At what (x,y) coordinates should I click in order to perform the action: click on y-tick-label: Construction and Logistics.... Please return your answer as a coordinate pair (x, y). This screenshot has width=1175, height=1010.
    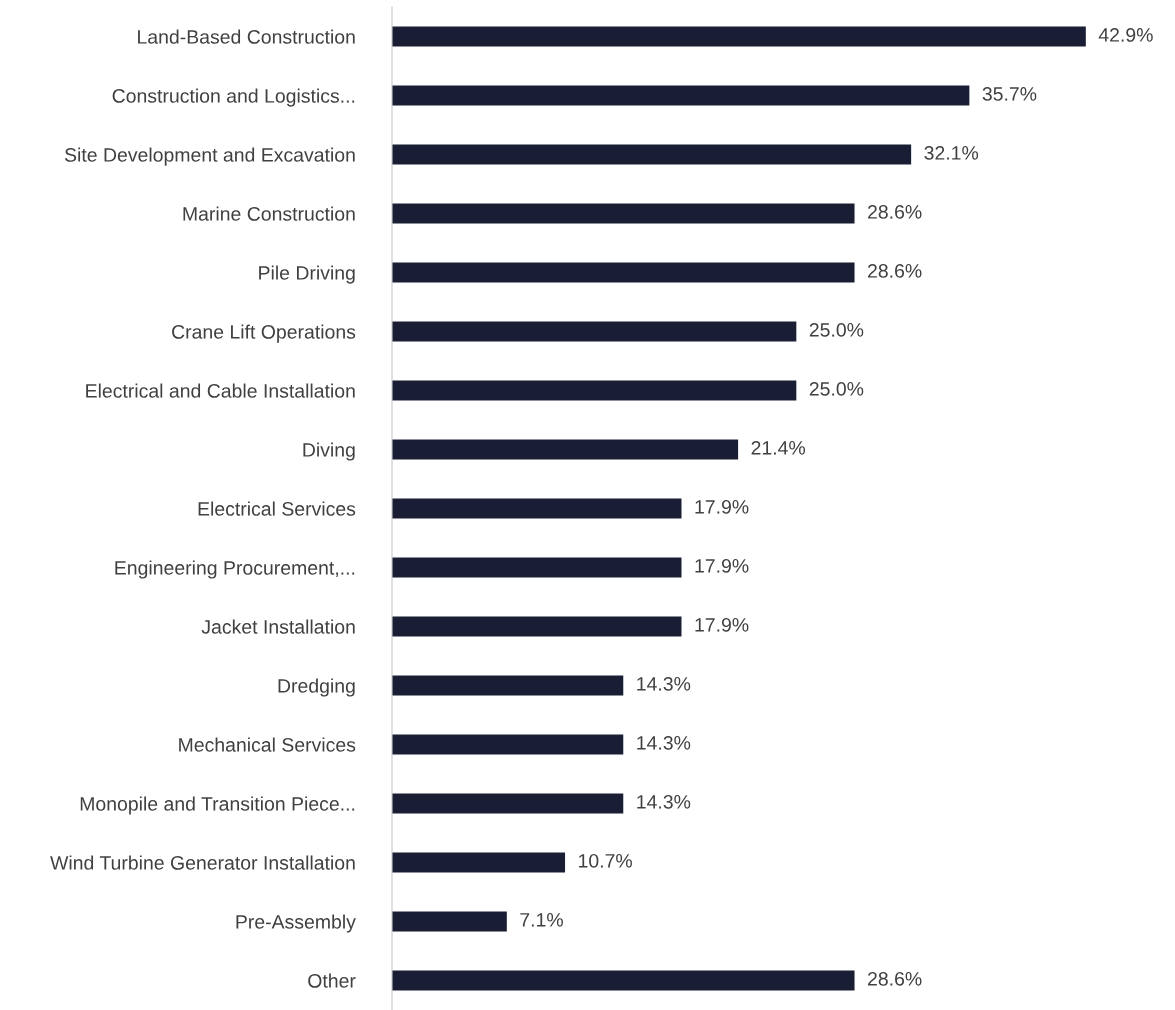
    Looking at the image, I should click on (233, 97).